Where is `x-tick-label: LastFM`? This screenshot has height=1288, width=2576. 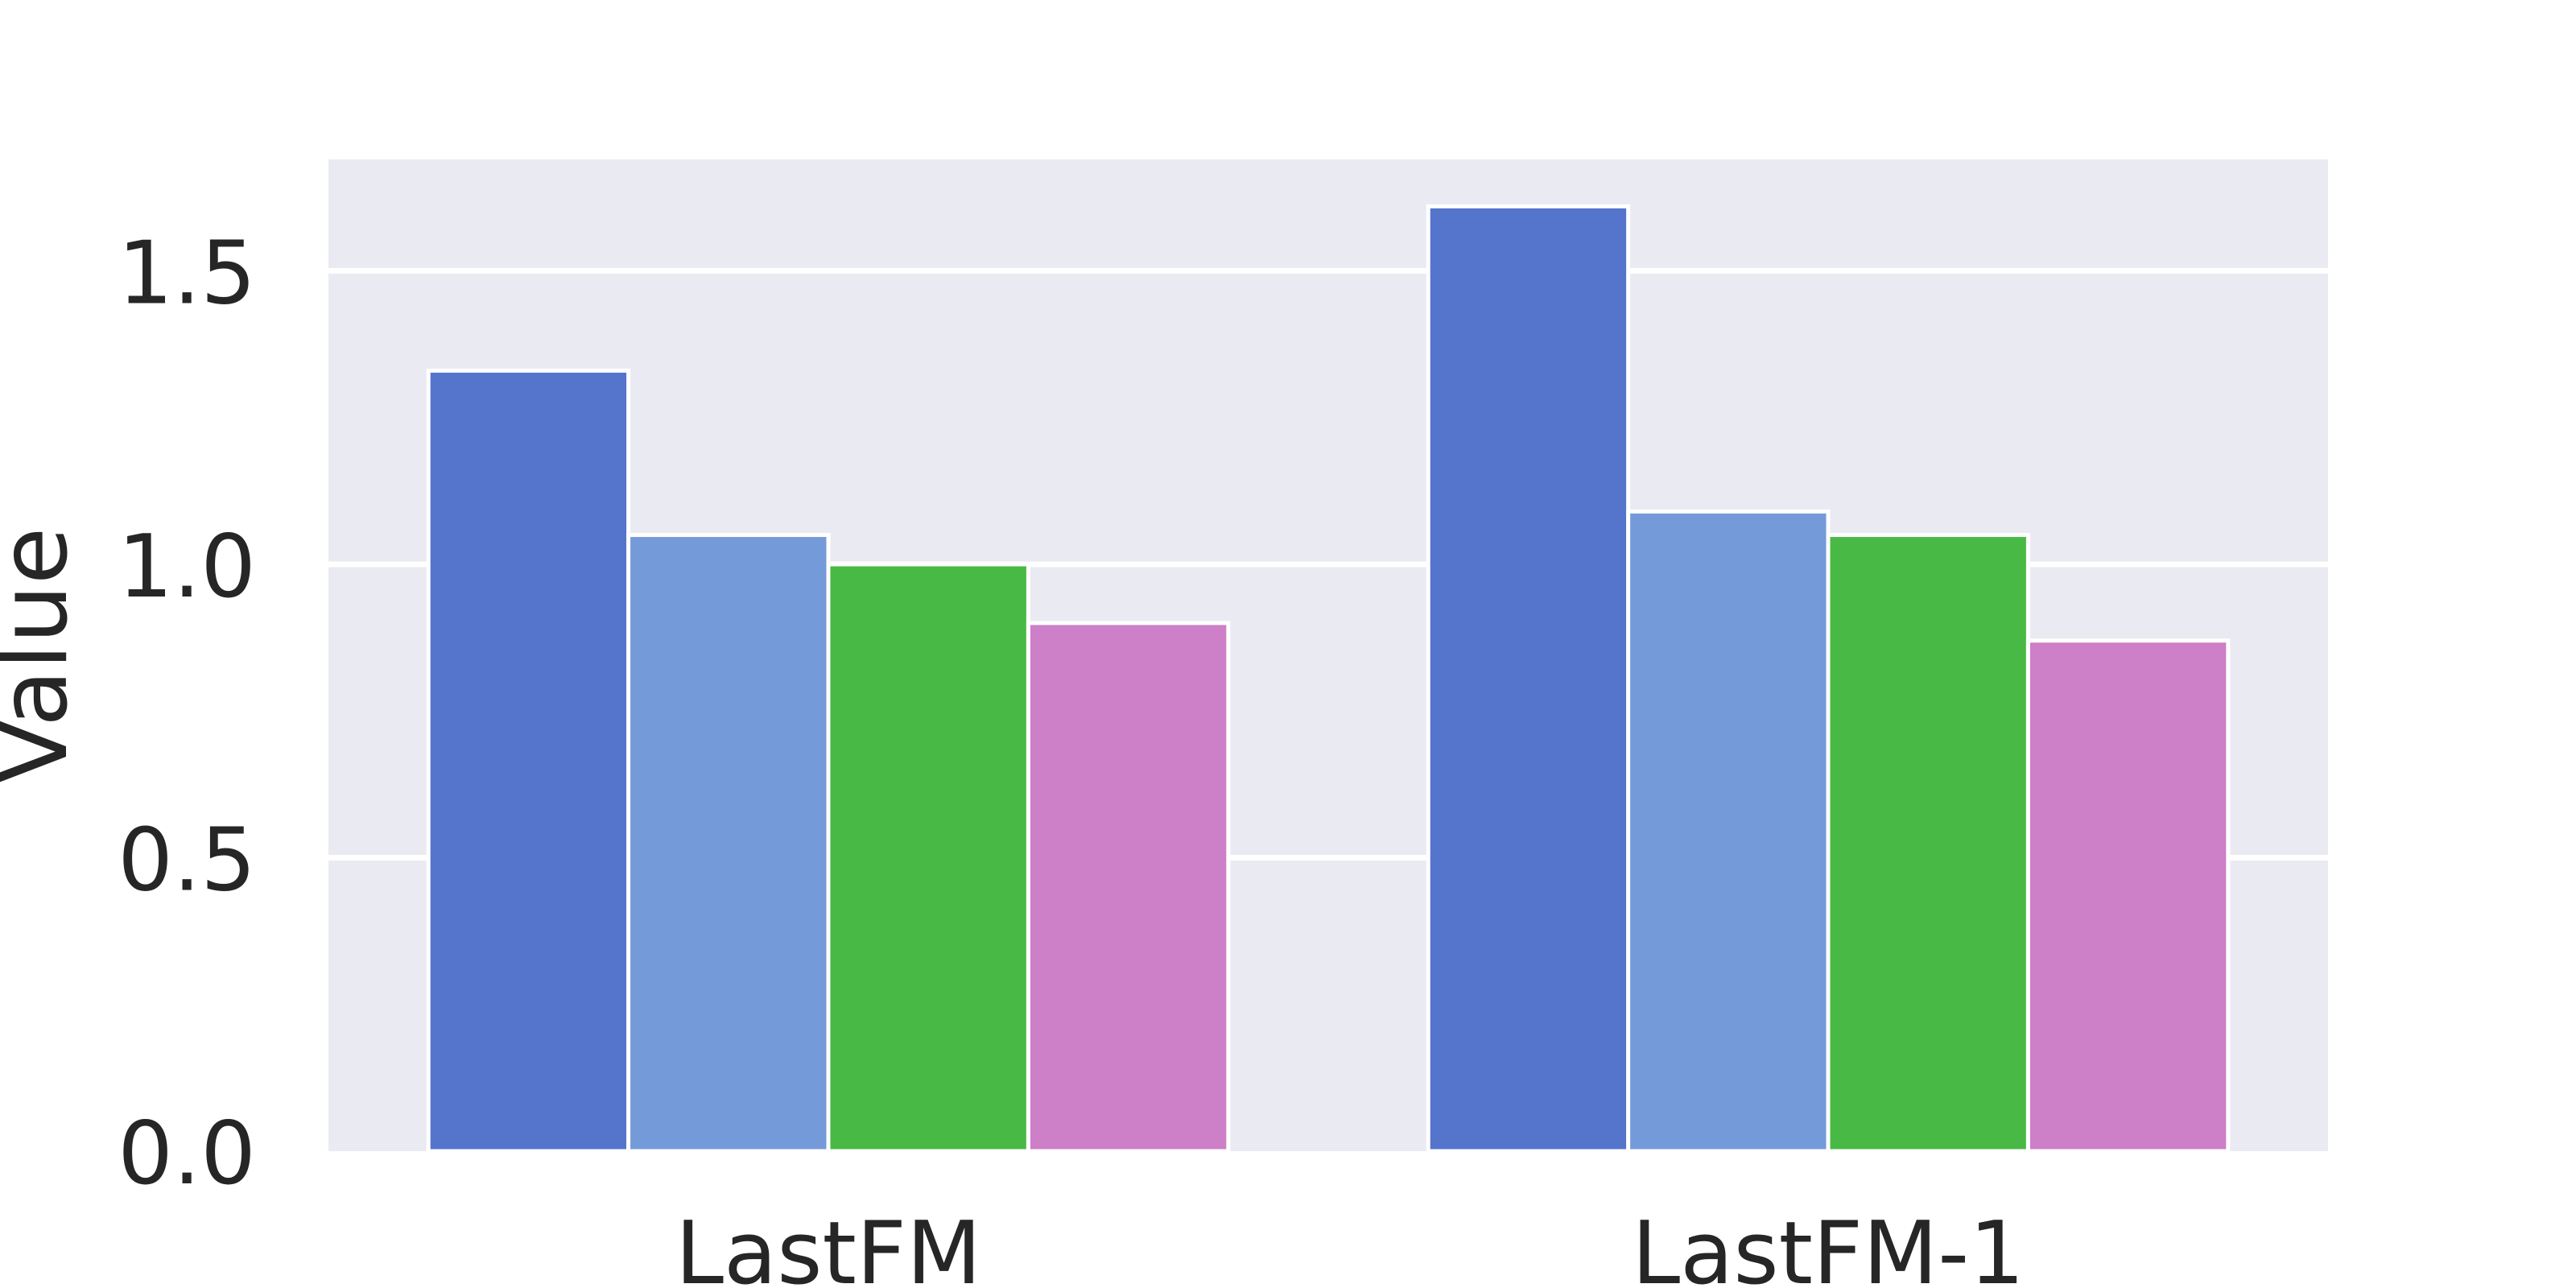 x-tick-label: LastFM is located at coordinates (828, 1245).